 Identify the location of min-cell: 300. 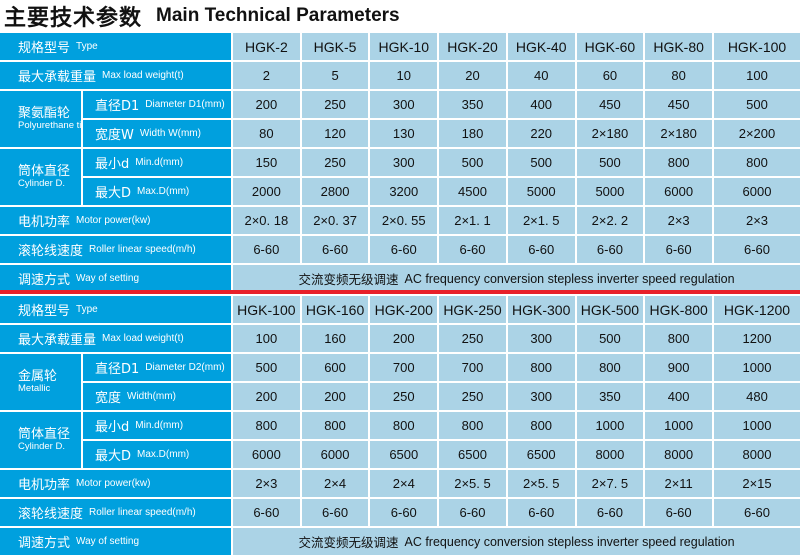
(404, 162).